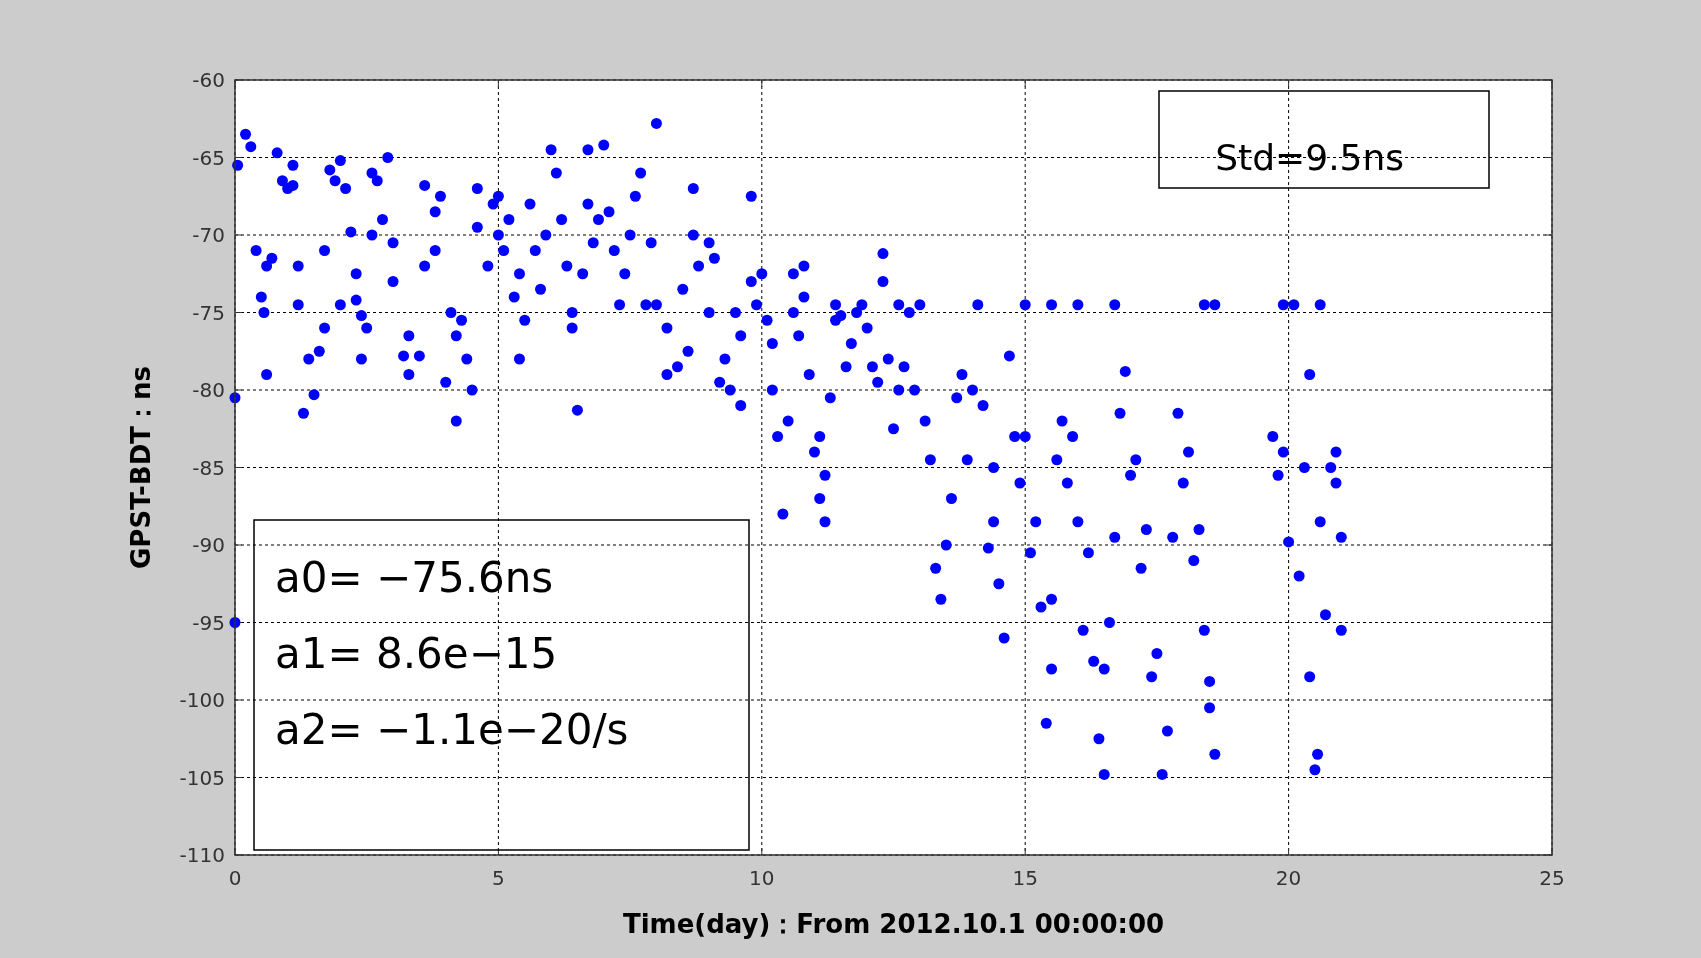 The image size is (1701, 958). What do you see at coordinates (208, 80) in the screenshot?
I see `y-tick-label: -60` at bounding box center [208, 80].